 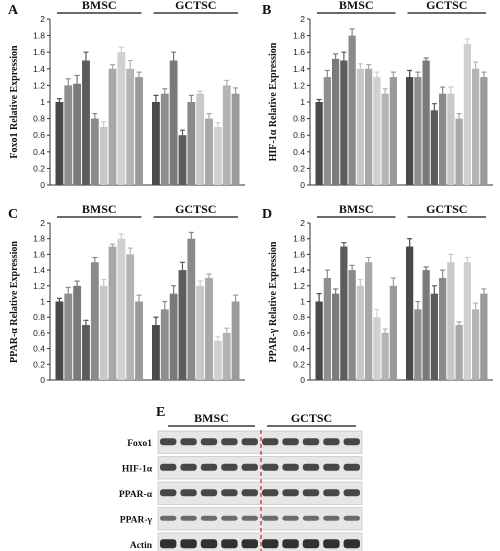 What do you see at coordinates (267, 214) in the screenshot?
I see `panel-letter: D` at bounding box center [267, 214].